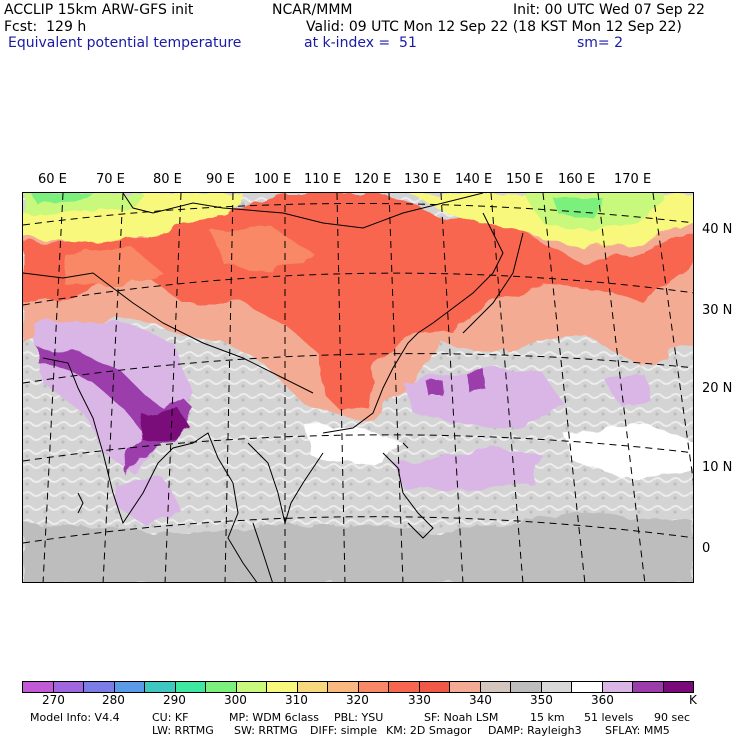  Describe the element at coordinates (373, 179) in the screenshot. I see `lon-label: 120 E` at that location.